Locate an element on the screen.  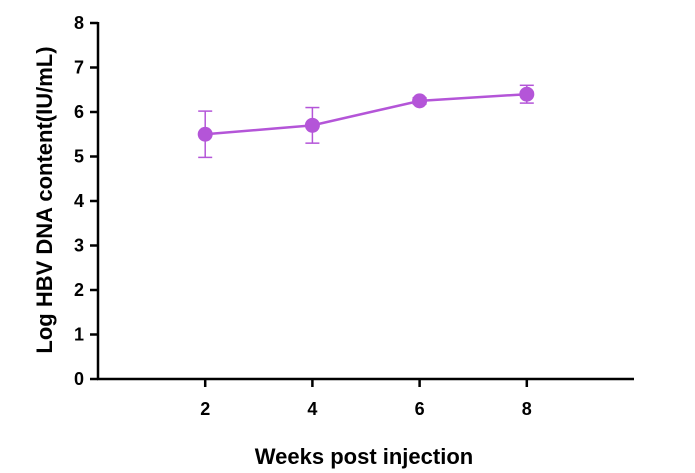
y-tick-label: 0 is located at coordinates (79, 379).